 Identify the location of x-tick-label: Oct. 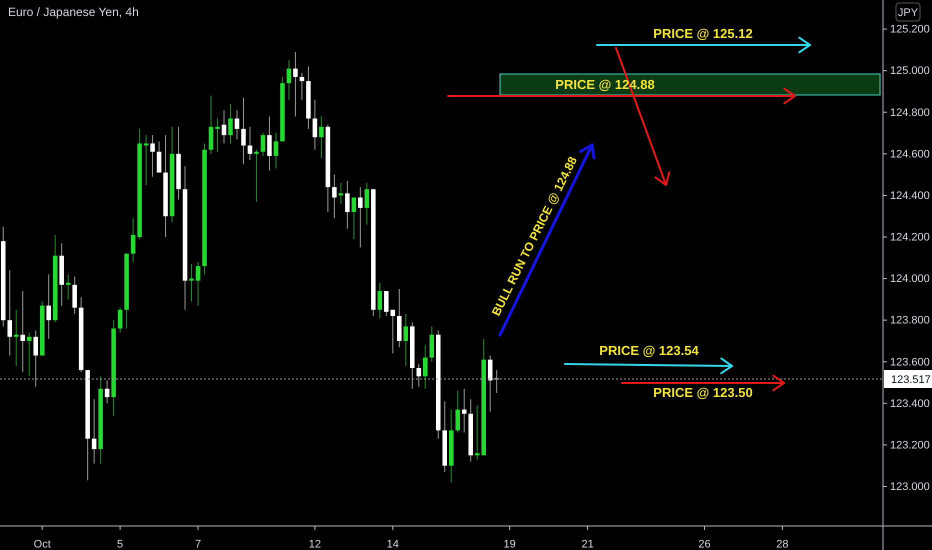
(42, 544).